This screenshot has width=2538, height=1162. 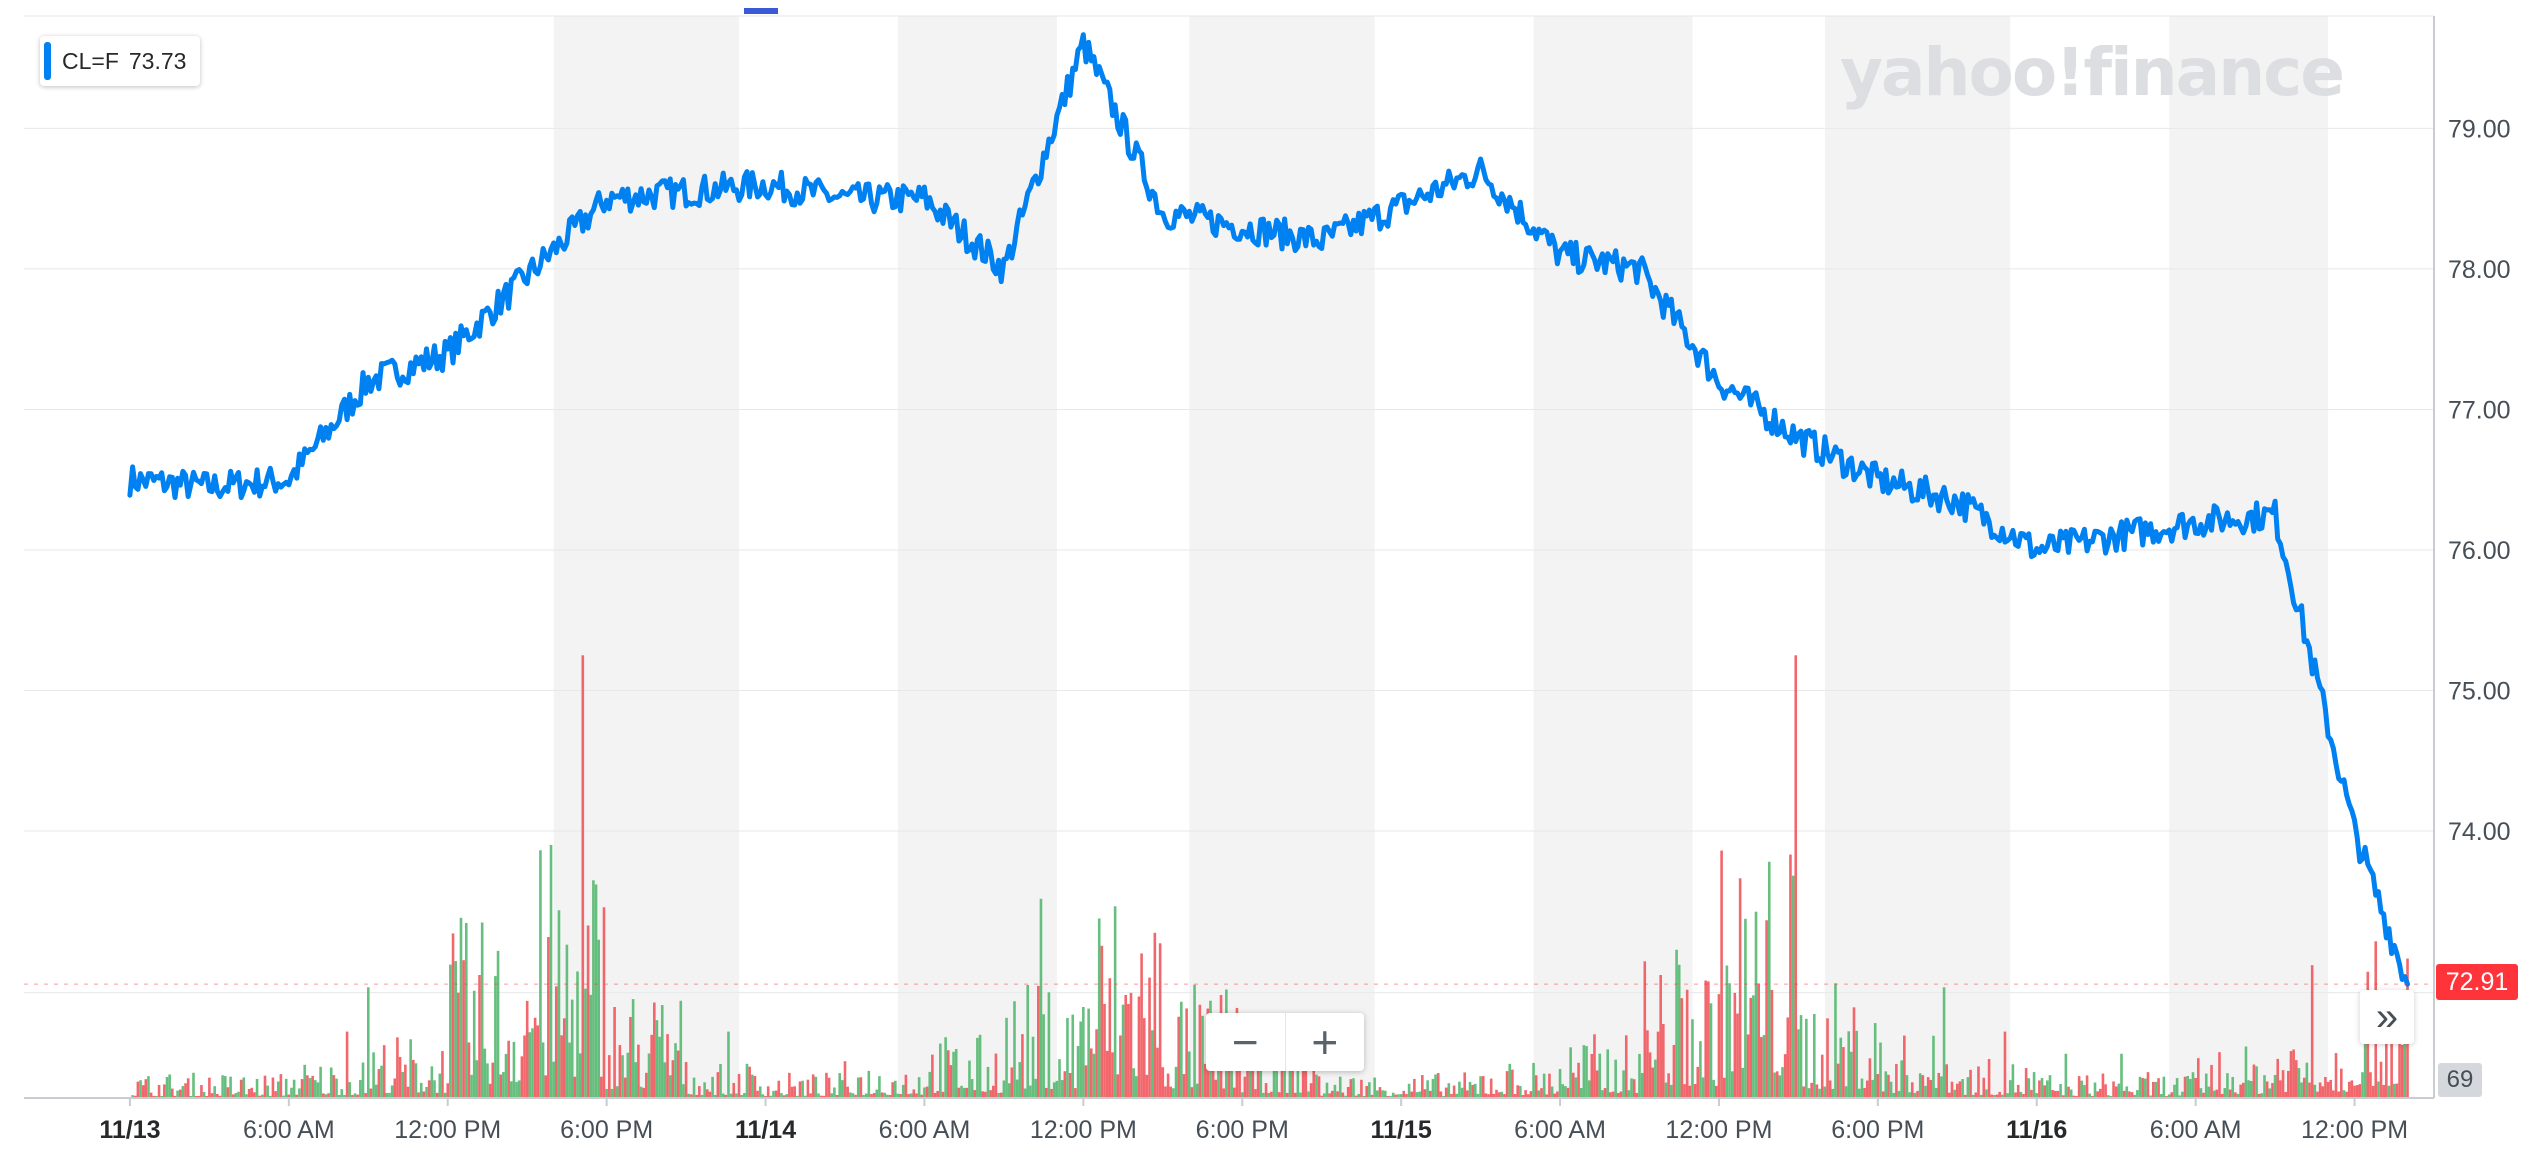 What do you see at coordinates (1246, 1042) in the screenshot?
I see `zoom-out-button: −` at bounding box center [1246, 1042].